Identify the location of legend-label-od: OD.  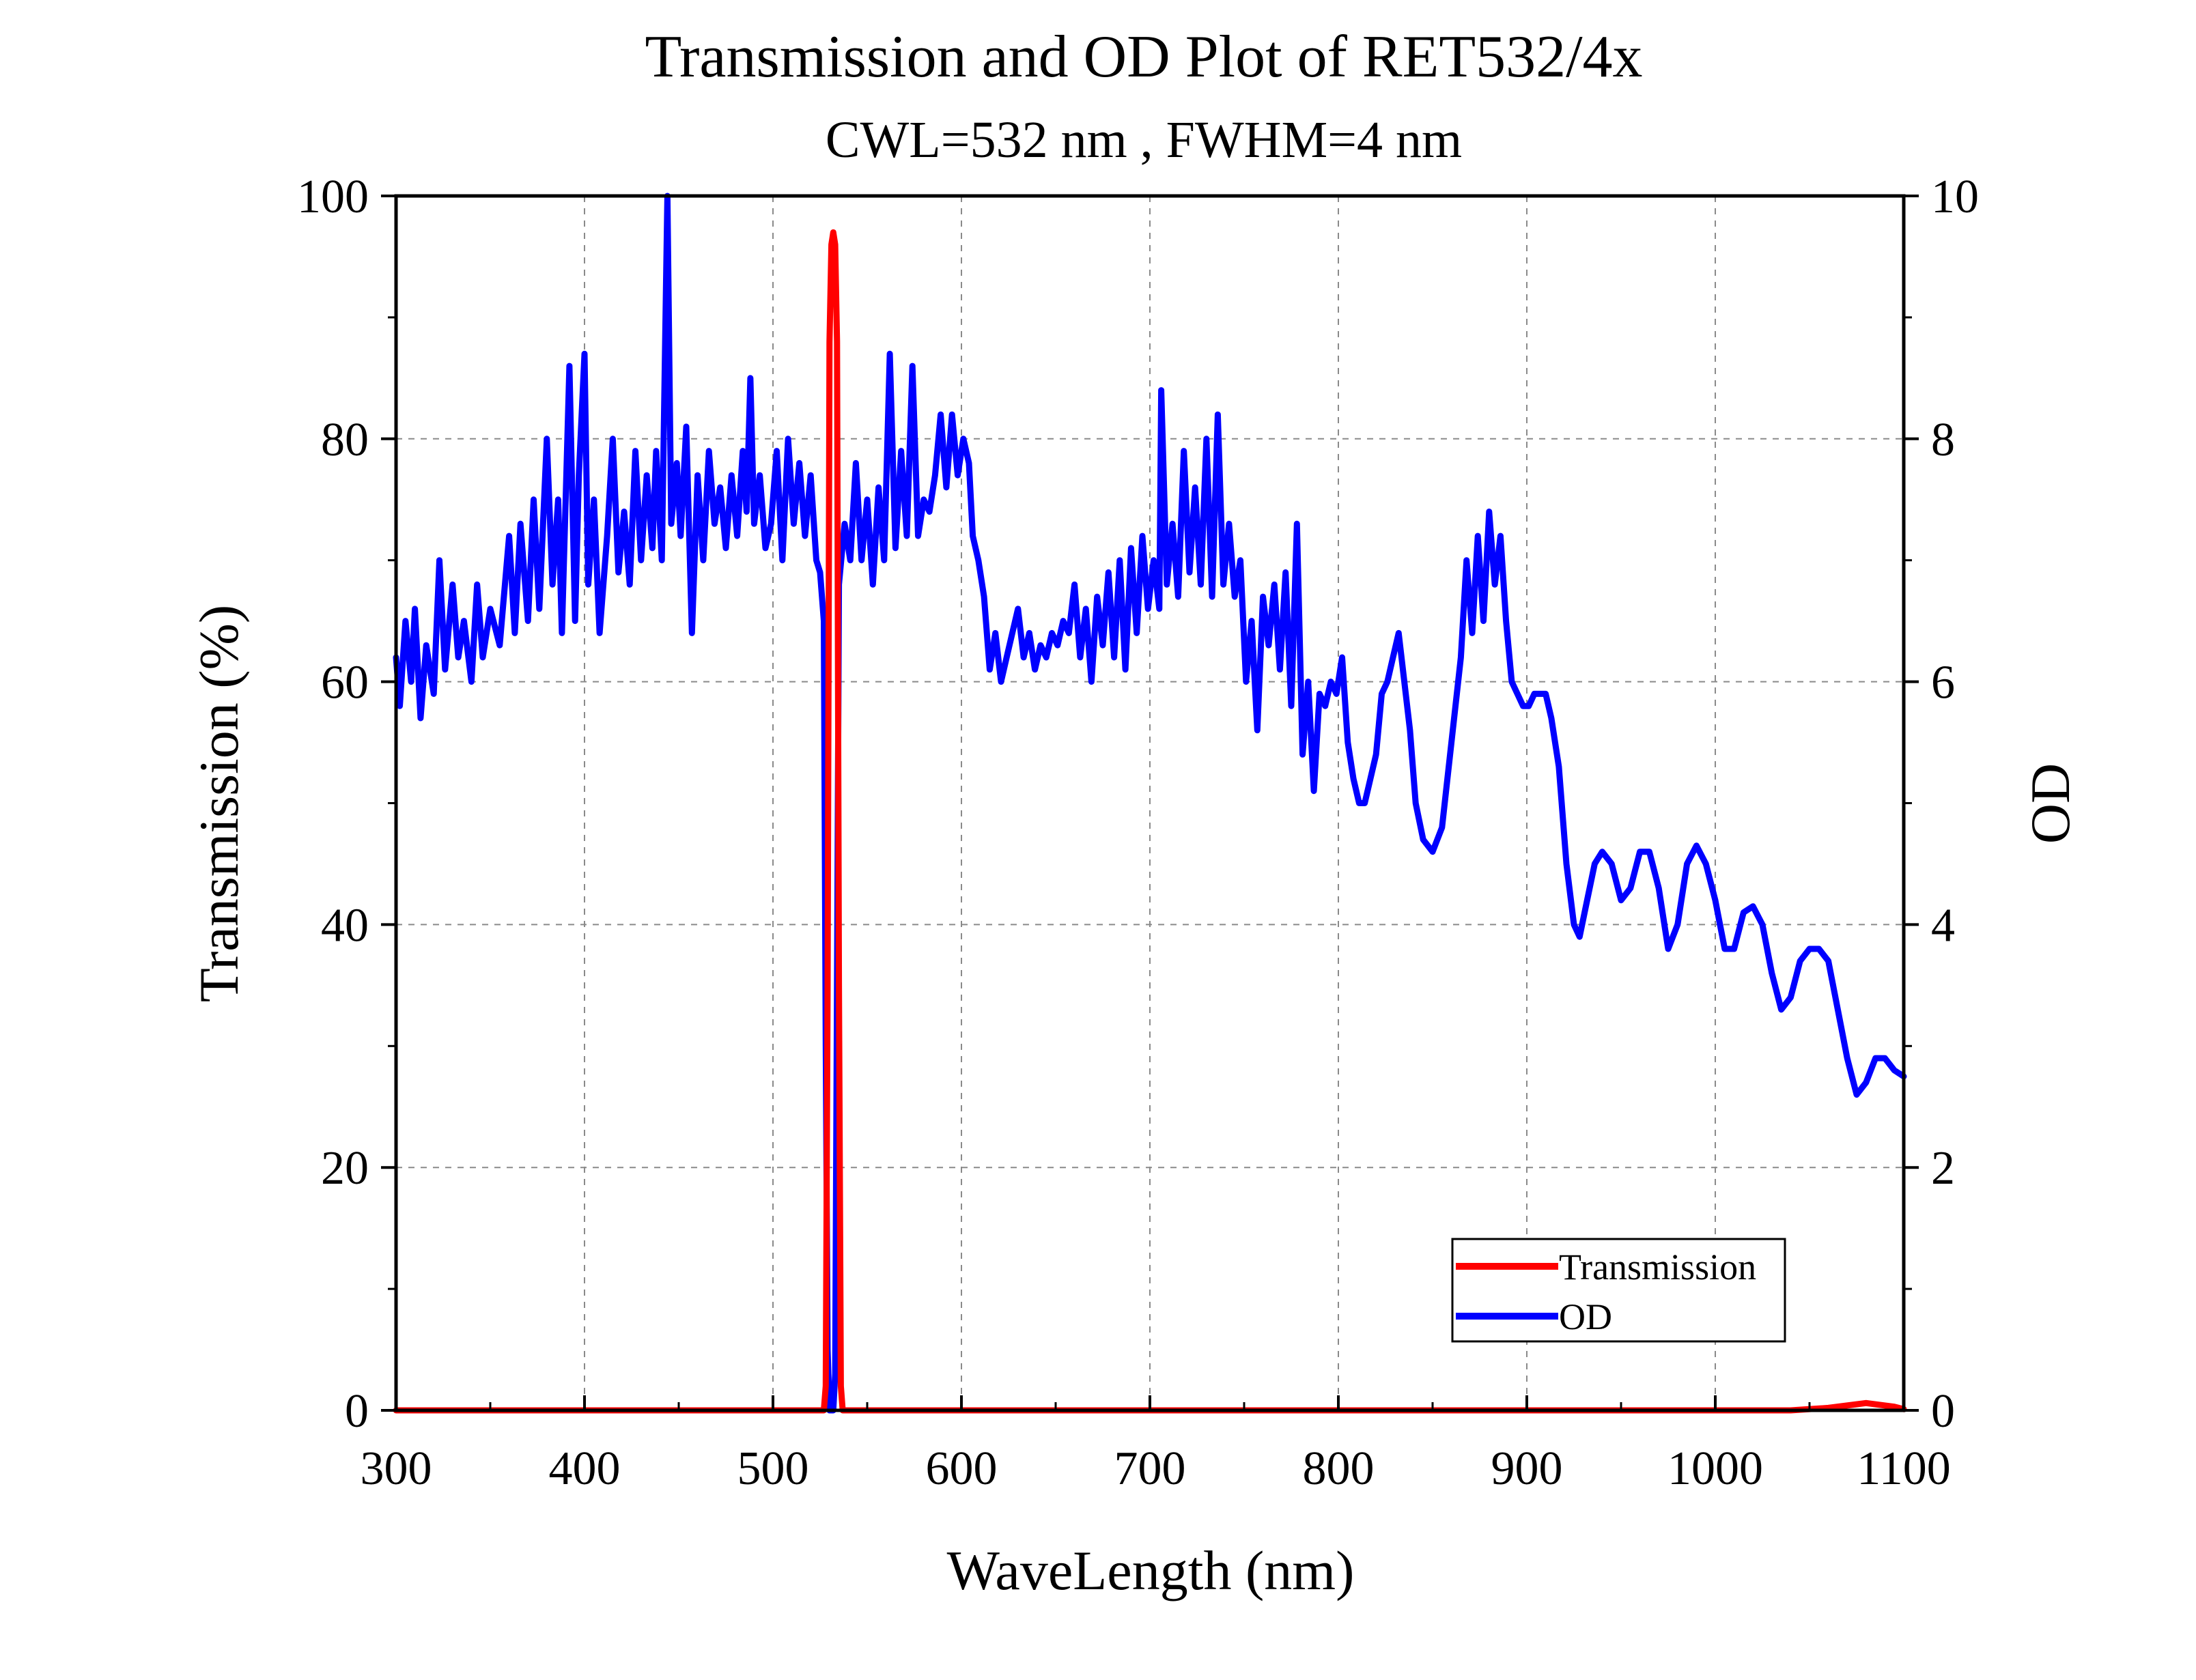
(1586, 1316).